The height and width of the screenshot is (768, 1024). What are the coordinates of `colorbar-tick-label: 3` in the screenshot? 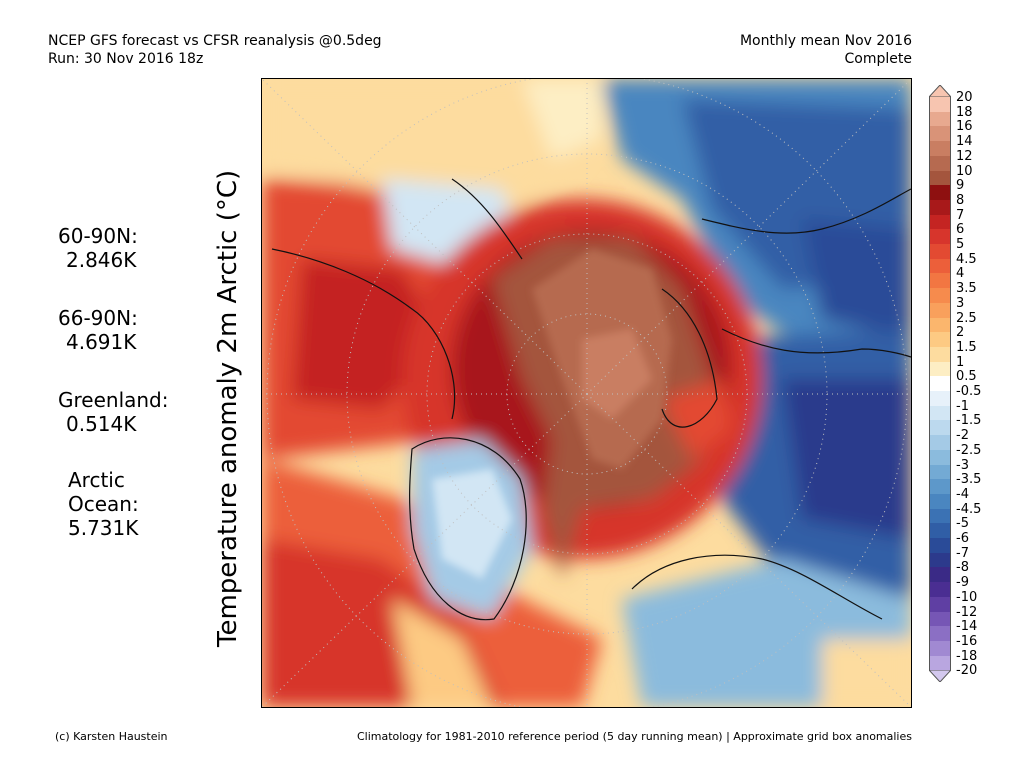 It's located at (960, 303).